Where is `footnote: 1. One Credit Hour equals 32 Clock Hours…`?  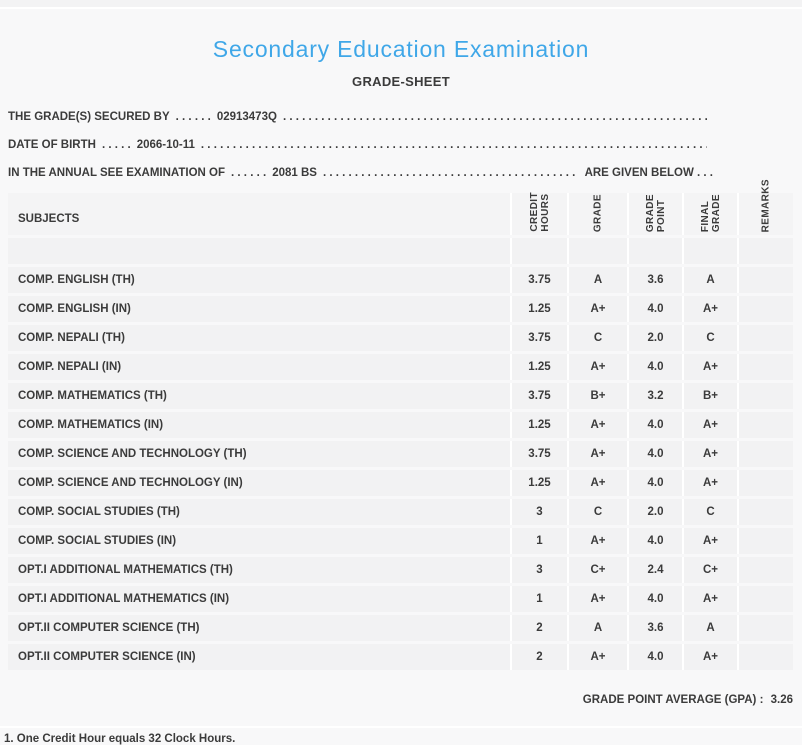
footnote: 1. One Credit Hour equals 32 Clock Hours… is located at coordinates (120, 739).